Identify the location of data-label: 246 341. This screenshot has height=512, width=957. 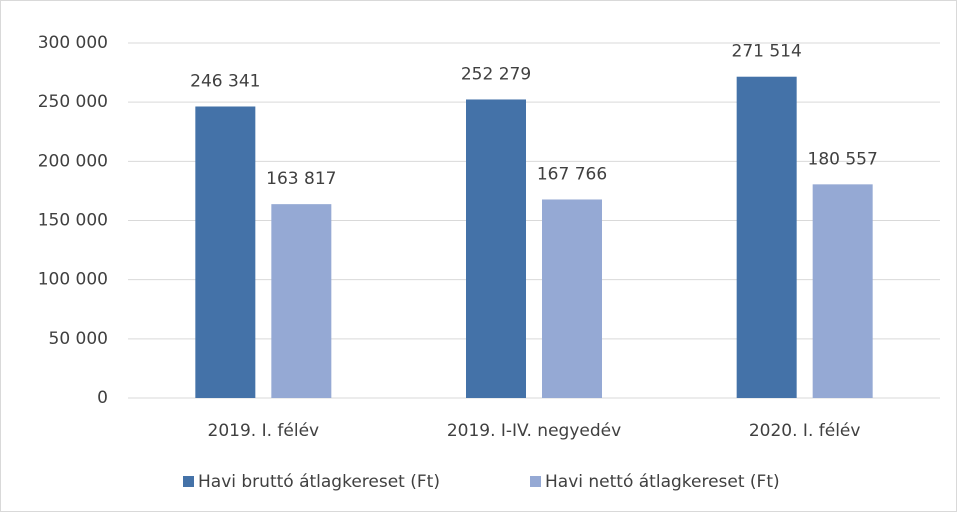
(225, 81).